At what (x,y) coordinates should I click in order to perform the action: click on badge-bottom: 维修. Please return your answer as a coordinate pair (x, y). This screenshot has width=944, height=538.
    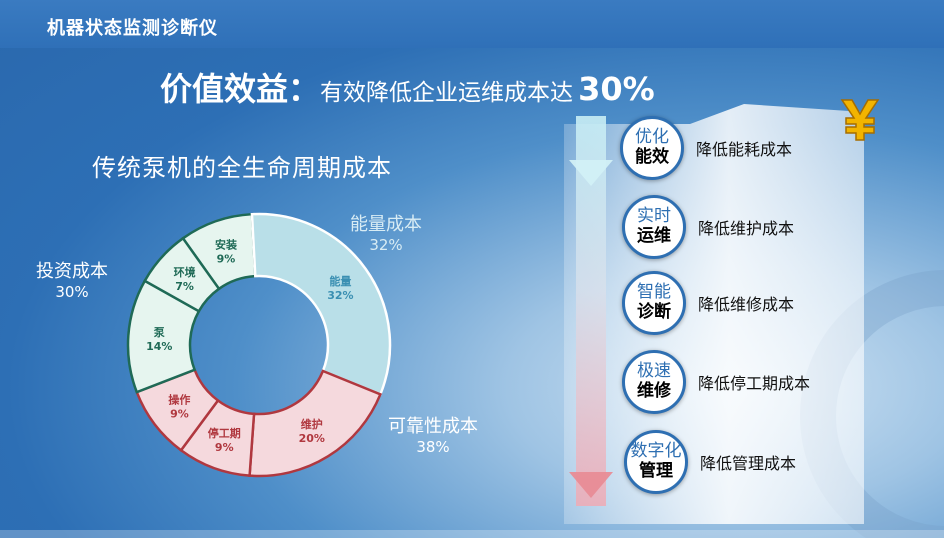
    Looking at the image, I should click on (654, 391).